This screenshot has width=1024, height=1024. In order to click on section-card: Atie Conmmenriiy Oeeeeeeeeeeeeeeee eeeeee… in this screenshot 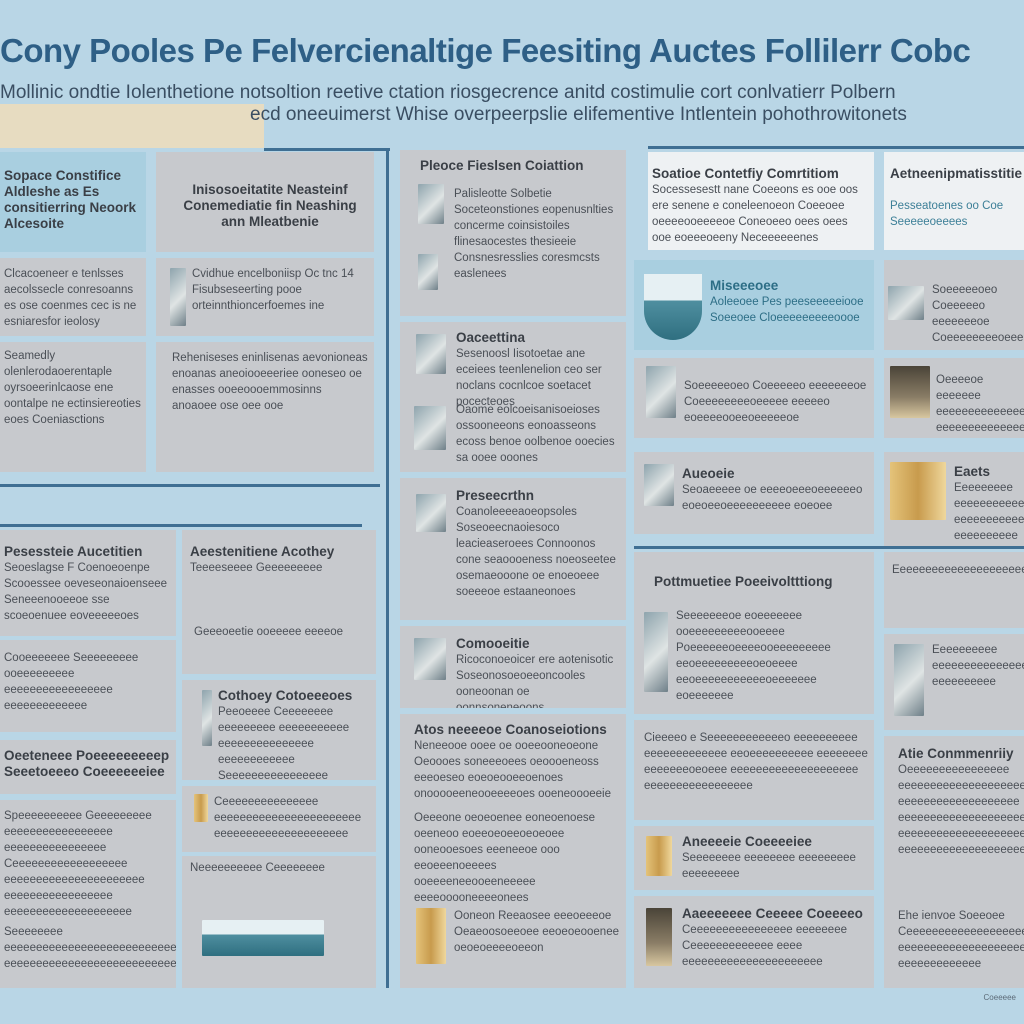, I will do `click(954, 862)`.